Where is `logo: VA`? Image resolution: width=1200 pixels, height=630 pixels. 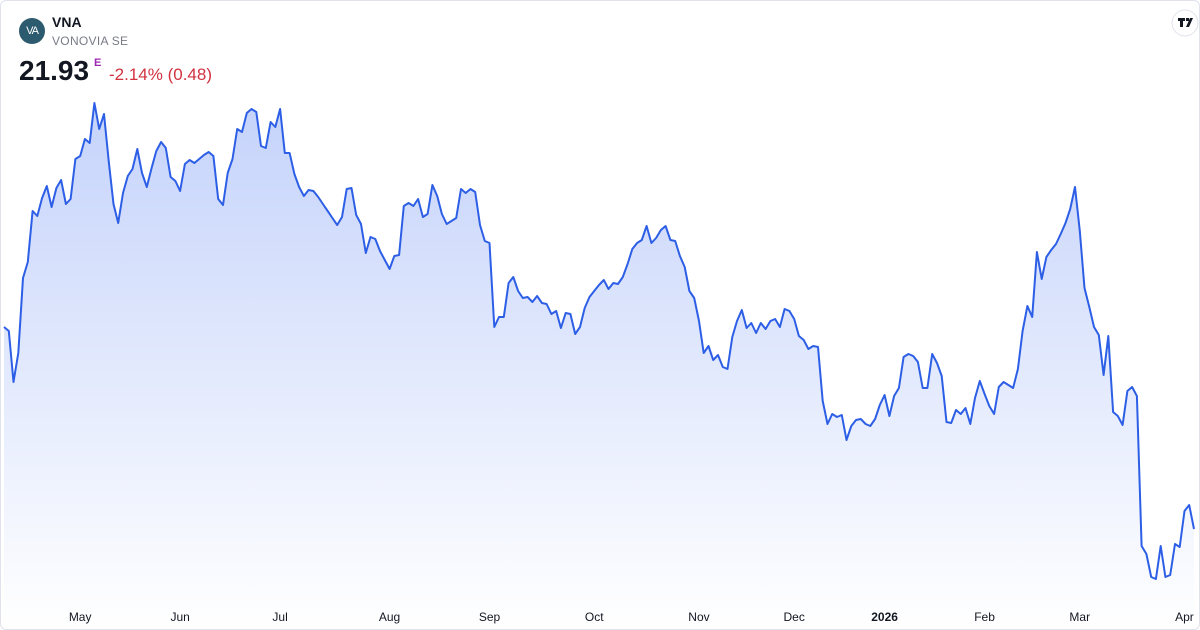
logo: VA is located at coordinates (32, 31).